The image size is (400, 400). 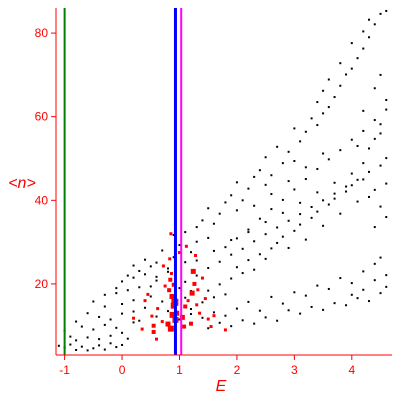 I want to click on x-tick-label: -1, so click(x=64, y=370).